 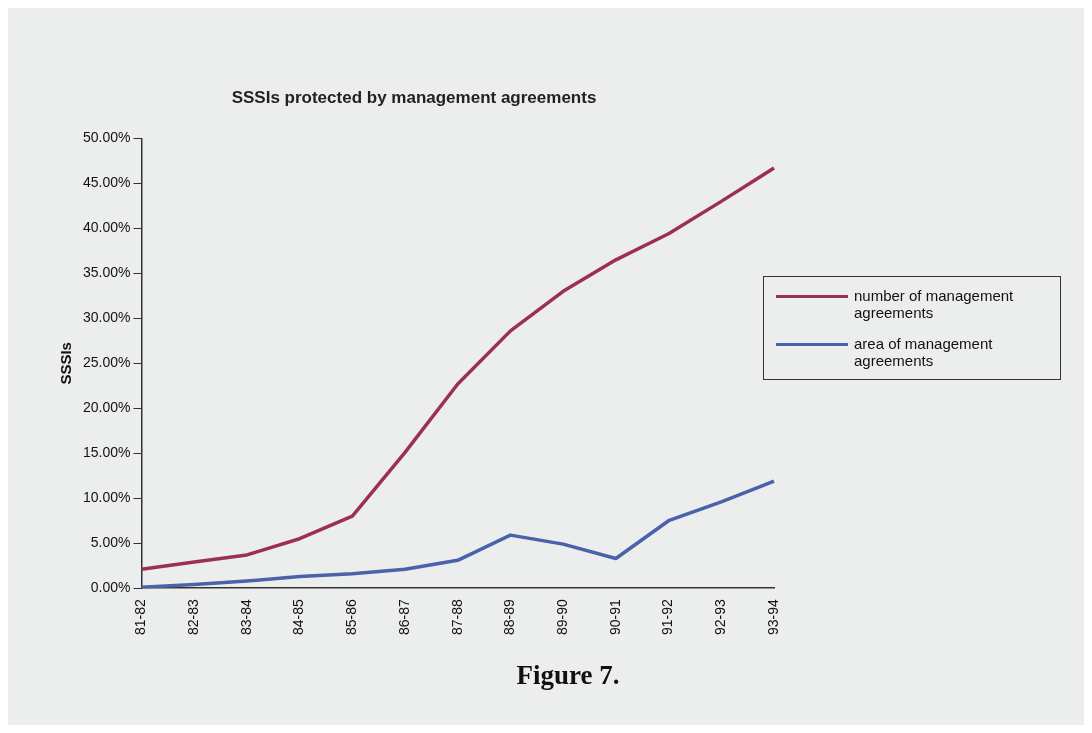 What do you see at coordinates (414, 97) in the screenshot?
I see `chart-title: SSSIs protected by management agreements` at bounding box center [414, 97].